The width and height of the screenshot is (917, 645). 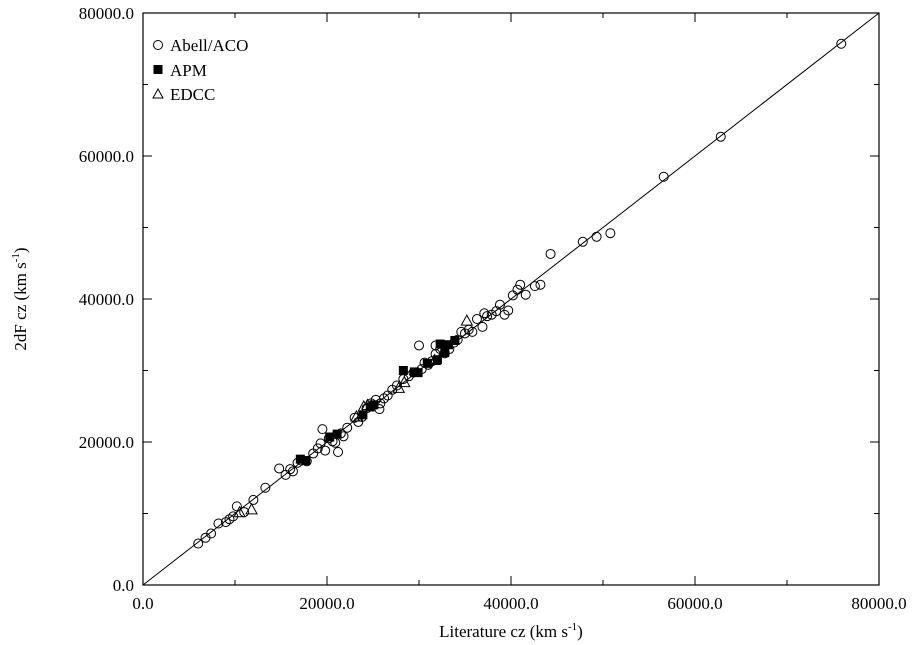 I want to click on legend-marker-abell, so click(x=158, y=45).